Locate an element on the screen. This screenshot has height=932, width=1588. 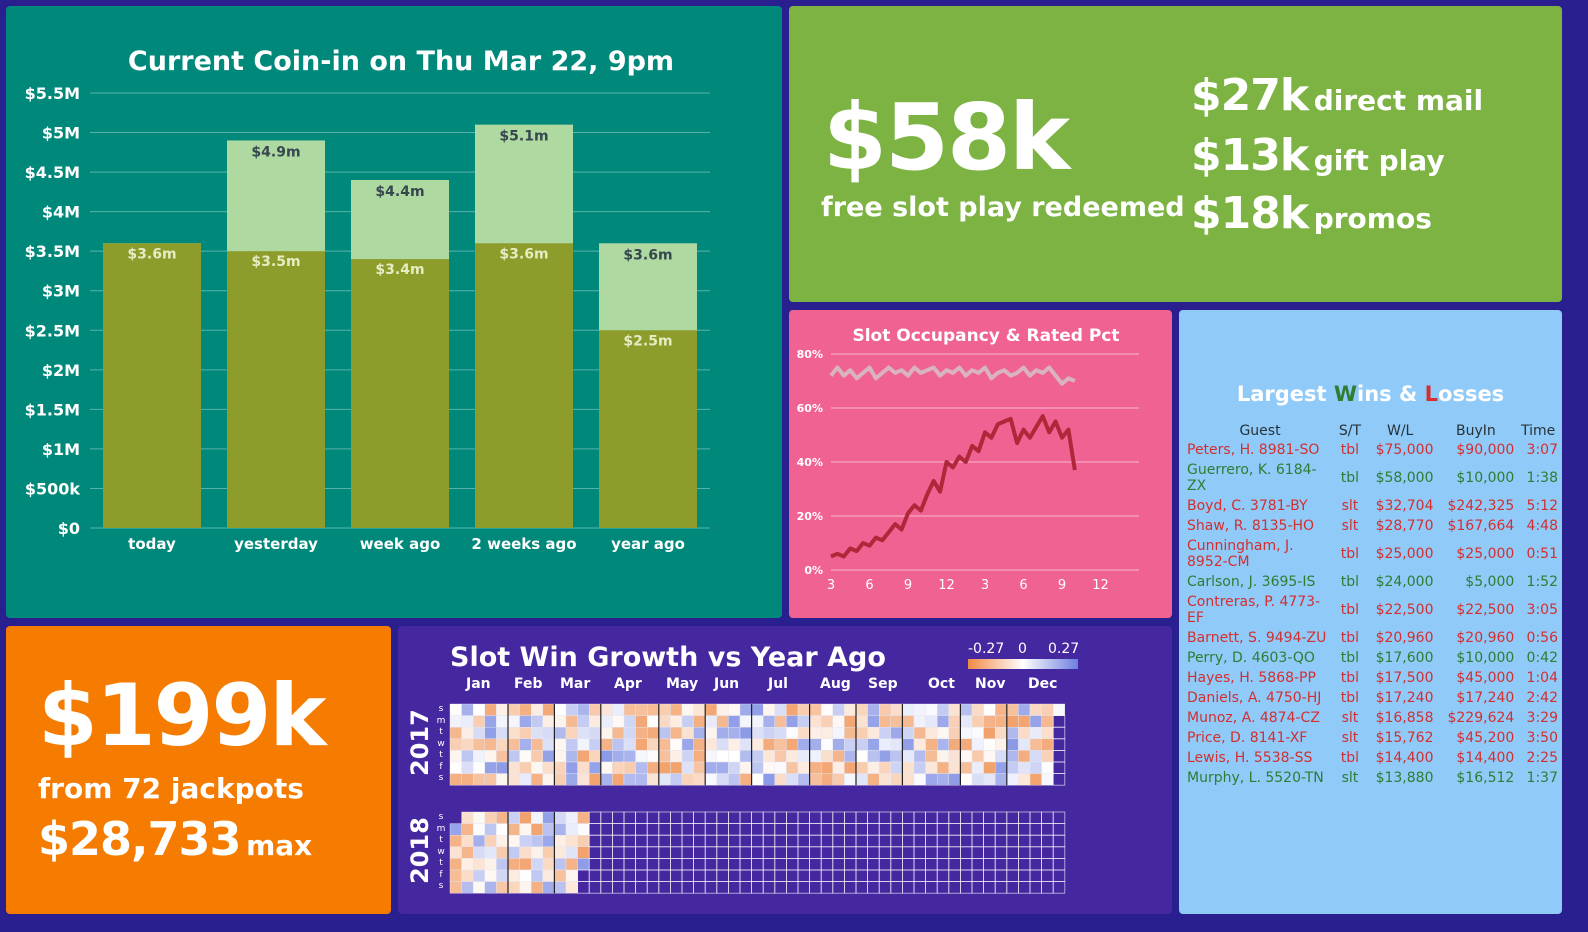
month-label: Oct is located at coordinates (941, 684).